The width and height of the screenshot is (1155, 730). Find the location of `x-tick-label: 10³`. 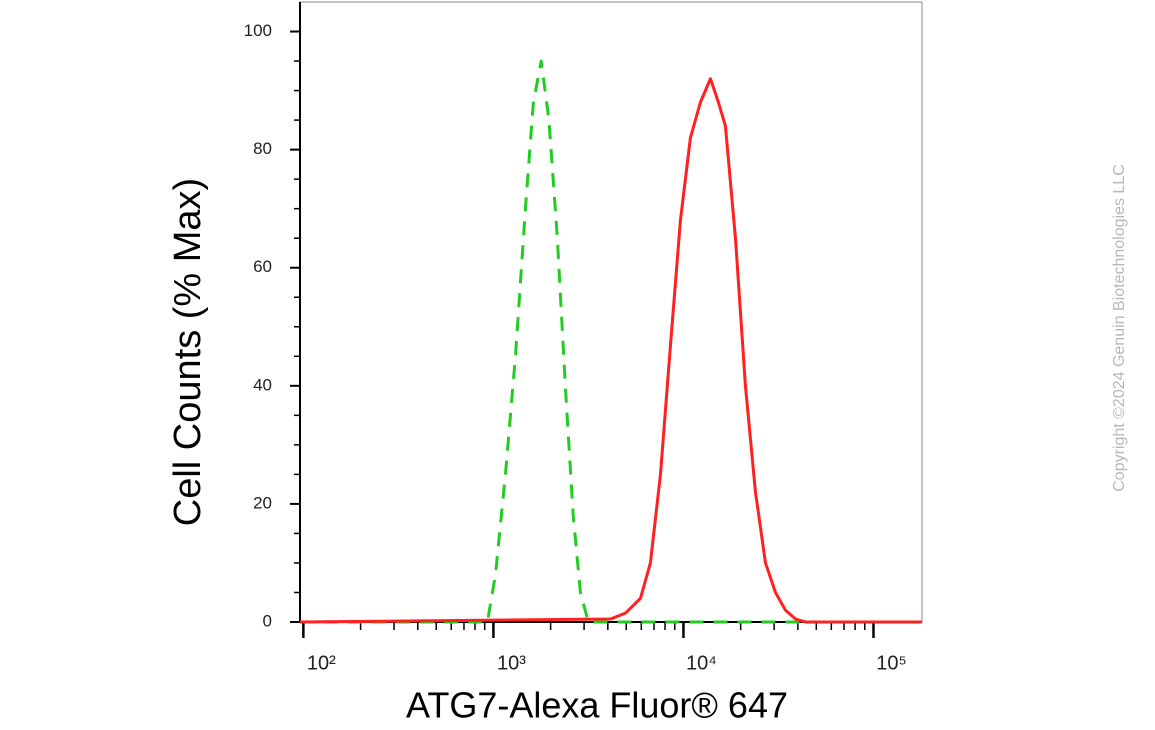

x-tick-label: 10³ is located at coordinates (511, 663).